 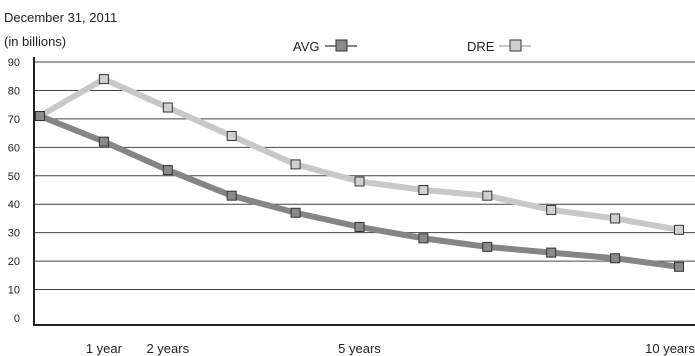 What do you see at coordinates (14, 234) in the screenshot?
I see `y-tick-label: 30` at bounding box center [14, 234].